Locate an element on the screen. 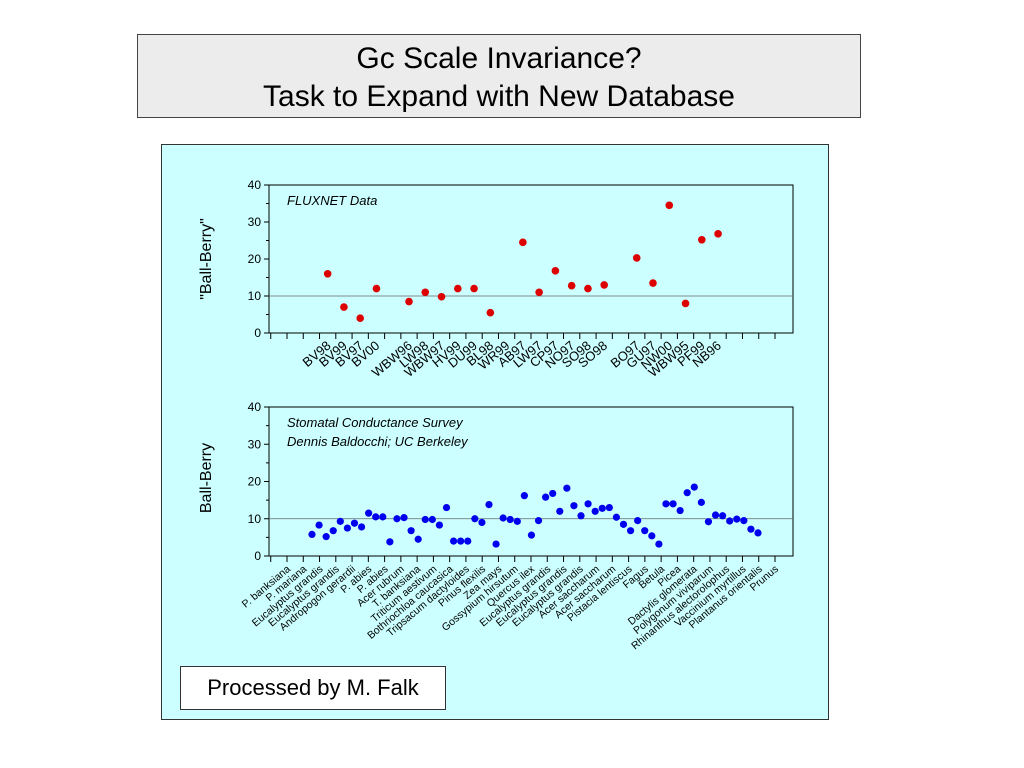  chart-annotation-1-1: Dennis Baldocchi; UC Berkeley is located at coordinates (378, 441).